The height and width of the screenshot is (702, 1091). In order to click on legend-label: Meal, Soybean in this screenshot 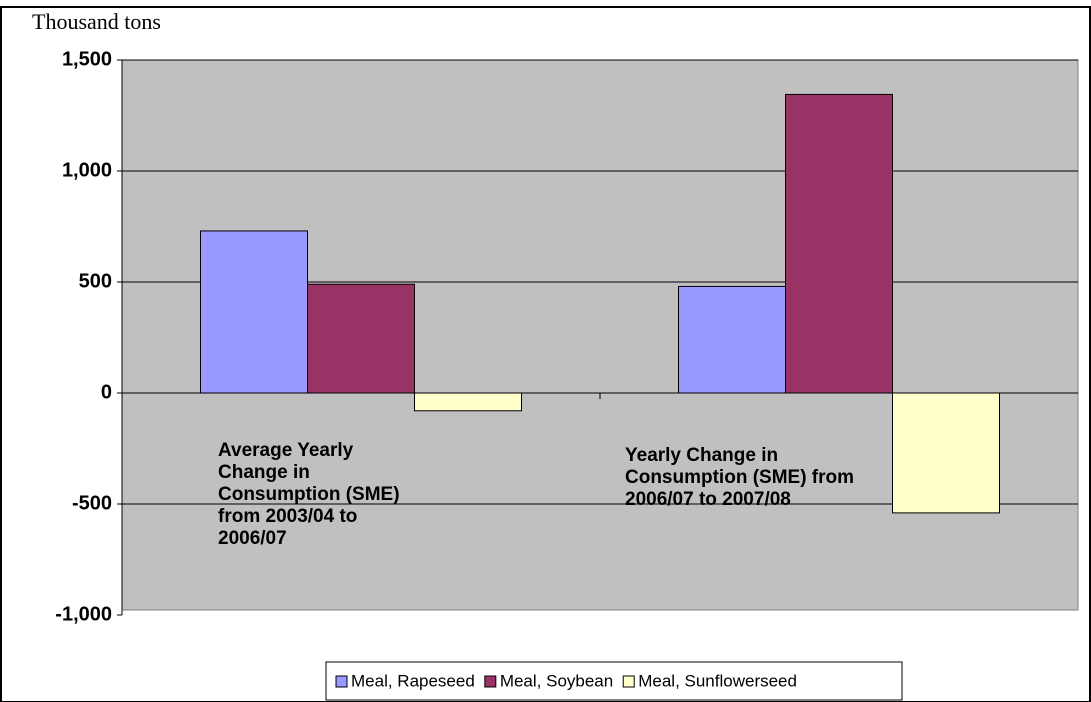, I will do `click(556, 680)`.